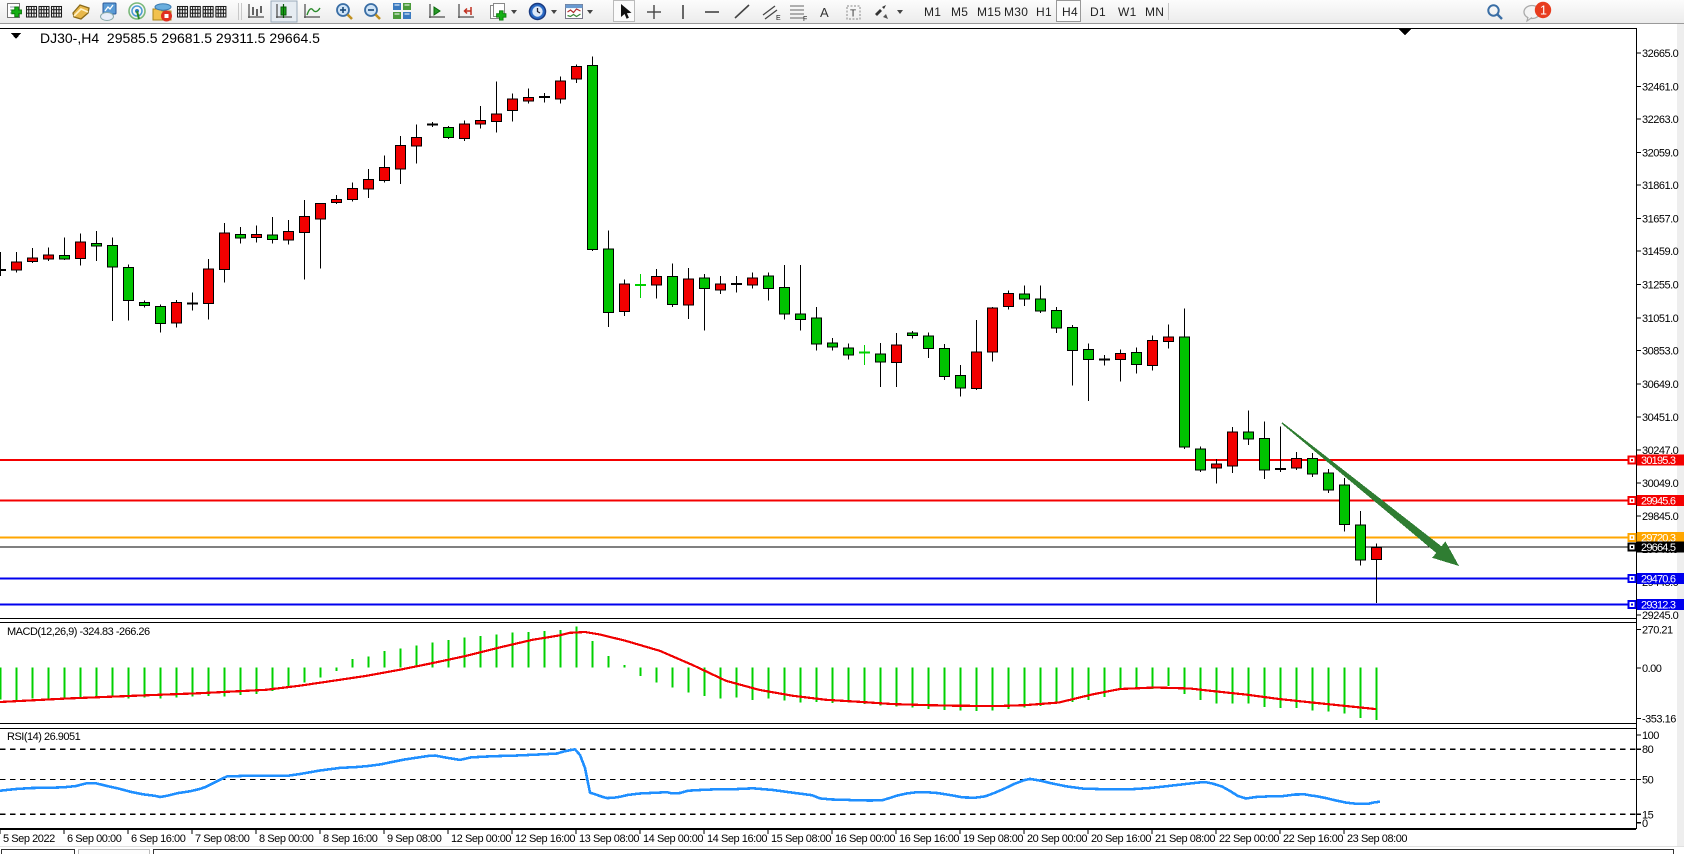  What do you see at coordinates (545, 839) in the screenshot?
I see `svg-text: 12 Sep 16:00` at bounding box center [545, 839].